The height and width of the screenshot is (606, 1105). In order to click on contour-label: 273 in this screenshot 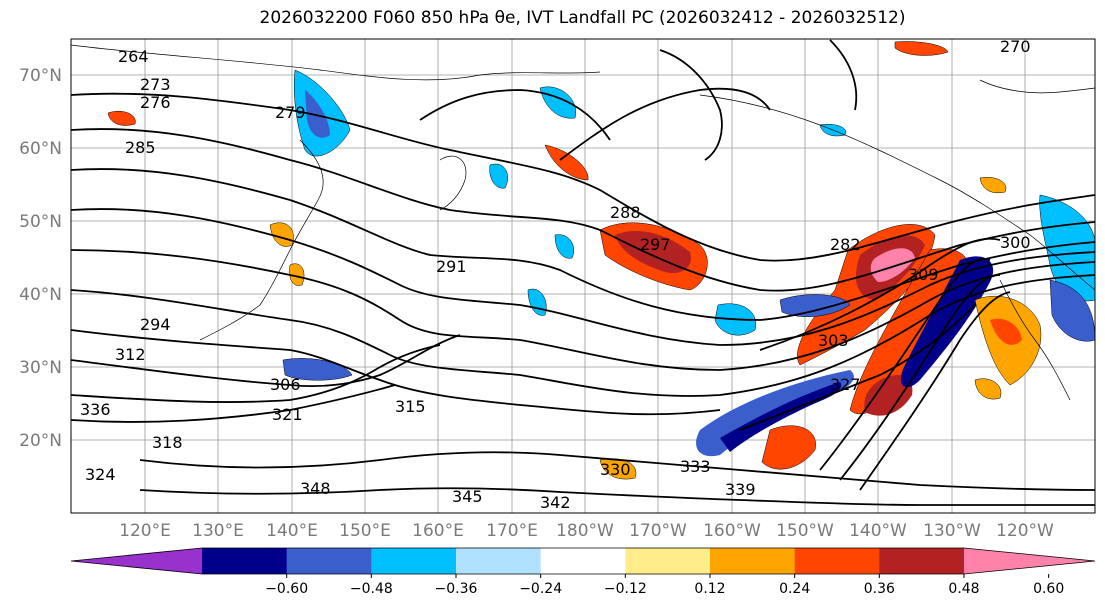, I will do `click(155, 84)`.